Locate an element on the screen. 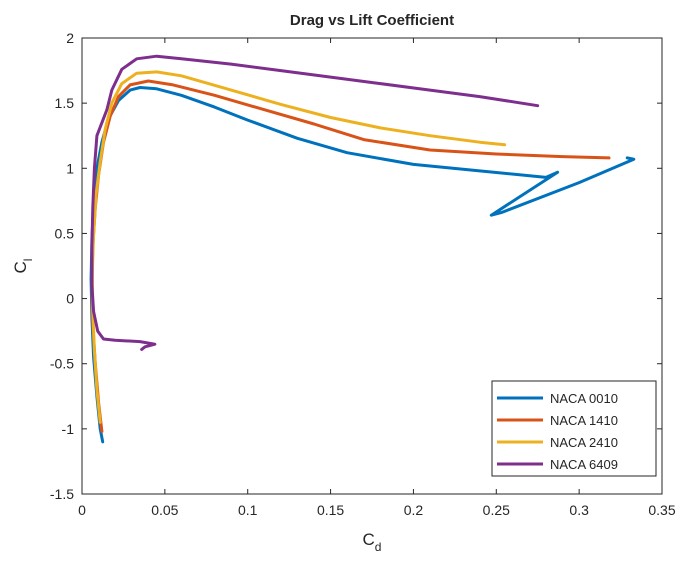 Image resolution: width=692 pixels, height=572 pixels. y-axis-label-sub: l is located at coordinates (28, 260).